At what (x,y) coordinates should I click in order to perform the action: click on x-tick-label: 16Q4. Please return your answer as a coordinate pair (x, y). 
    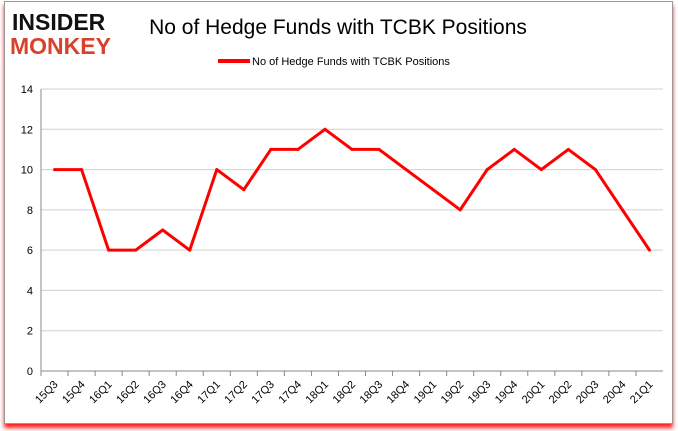
    Looking at the image, I should click on (182, 393).